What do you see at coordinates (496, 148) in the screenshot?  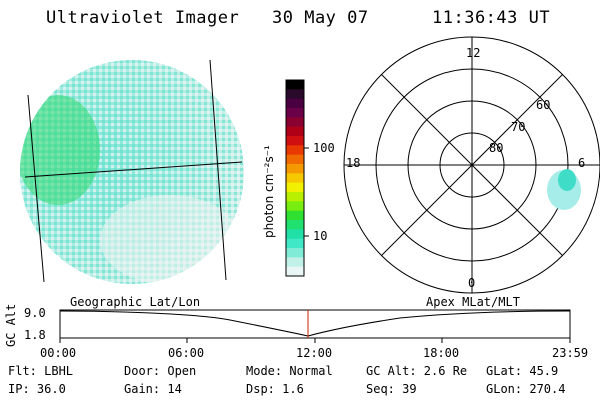 I see `lat-label-80: 80` at bounding box center [496, 148].